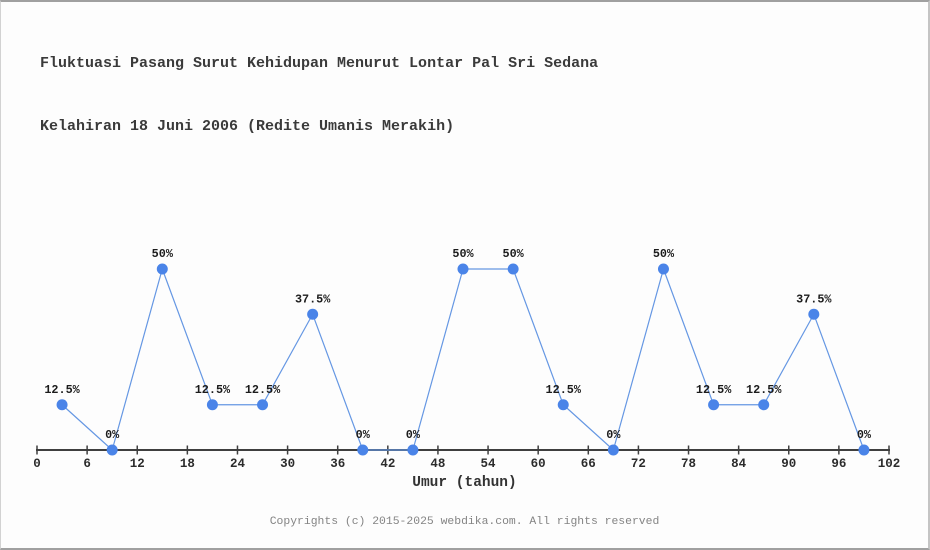 This screenshot has height=550, width=930. I want to click on x-axis-tick-label: 48, so click(437, 464).